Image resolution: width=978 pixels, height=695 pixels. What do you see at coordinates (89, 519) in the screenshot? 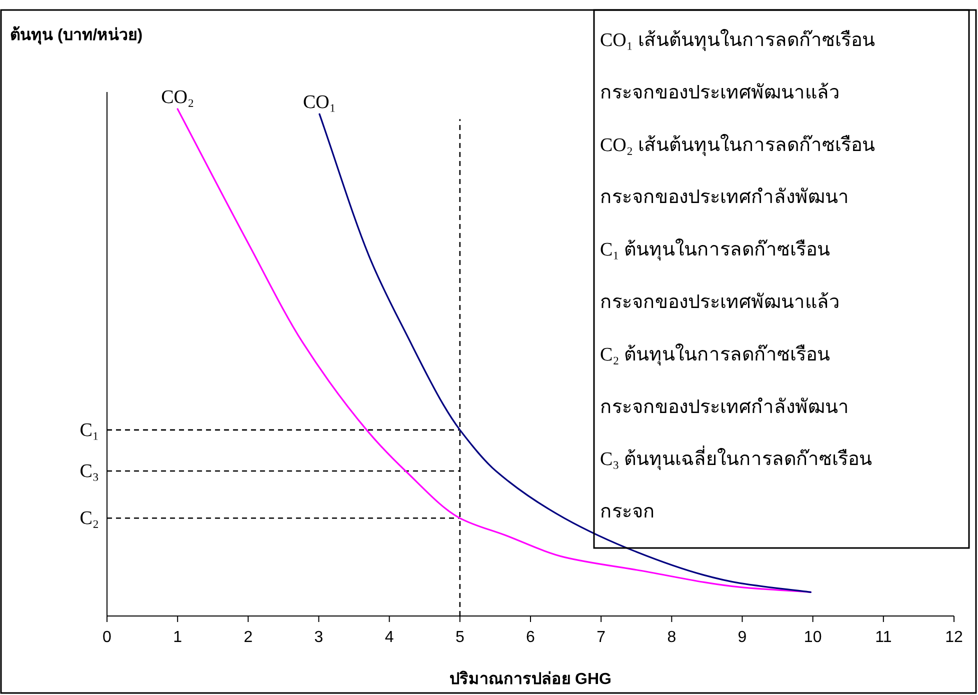
I see `ref-line-label: C₂` at bounding box center [89, 519].